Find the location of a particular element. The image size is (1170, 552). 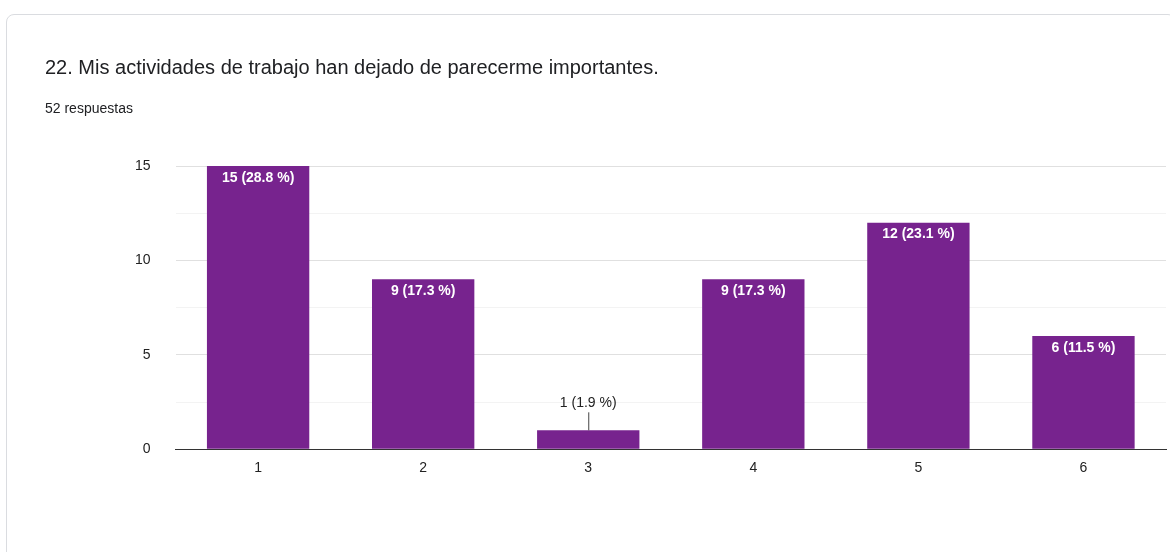

x-tick-label: 4 is located at coordinates (753, 467).